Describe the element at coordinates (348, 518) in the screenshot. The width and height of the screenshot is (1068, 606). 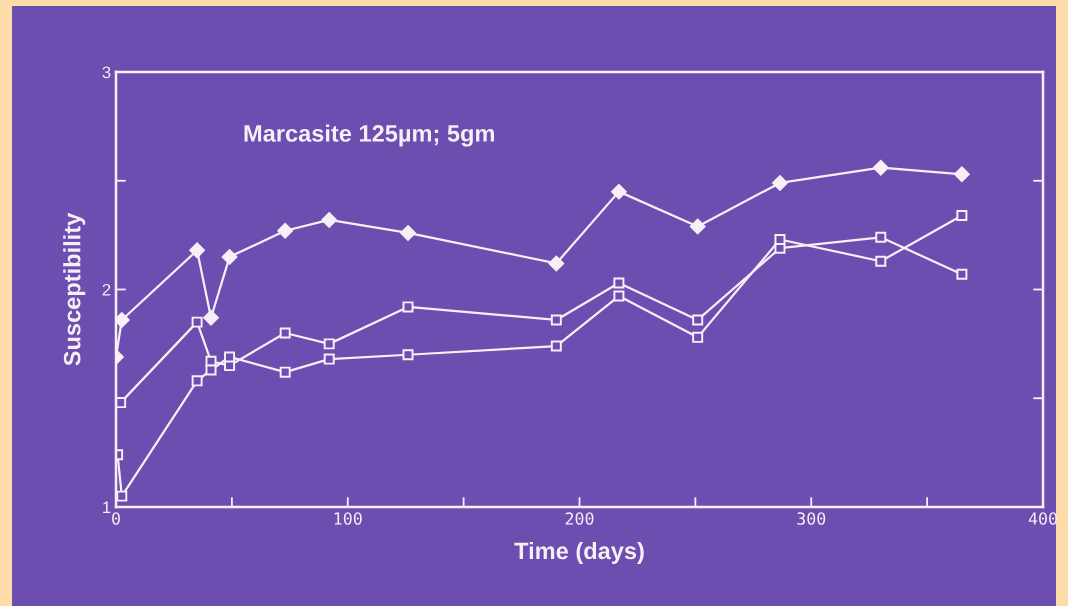
I see `x-tick-label: 100` at that location.